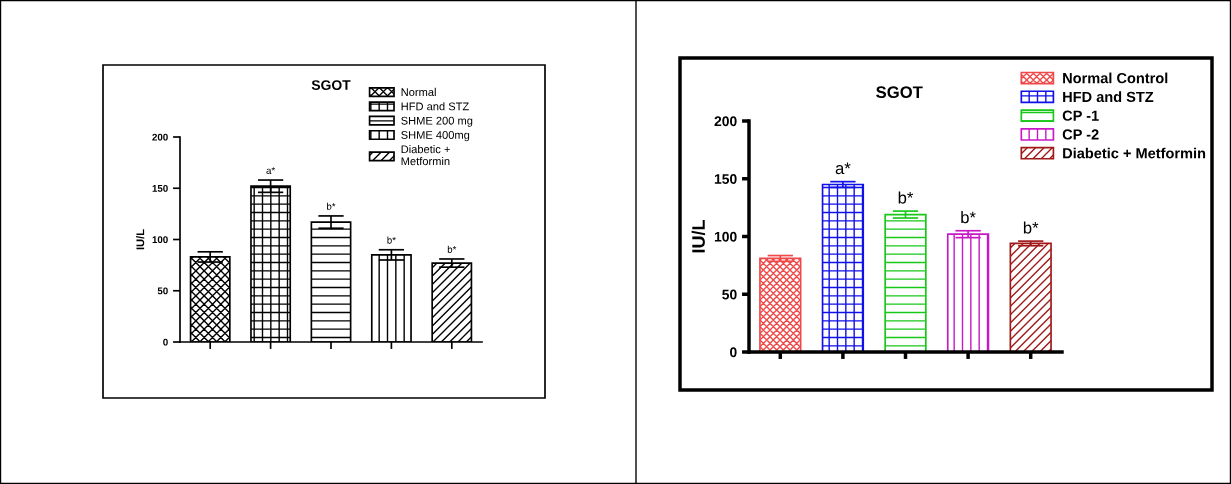 The width and height of the screenshot is (1231, 484). What do you see at coordinates (418, 92) in the screenshot?
I see `legend-label: Normal` at bounding box center [418, 92].